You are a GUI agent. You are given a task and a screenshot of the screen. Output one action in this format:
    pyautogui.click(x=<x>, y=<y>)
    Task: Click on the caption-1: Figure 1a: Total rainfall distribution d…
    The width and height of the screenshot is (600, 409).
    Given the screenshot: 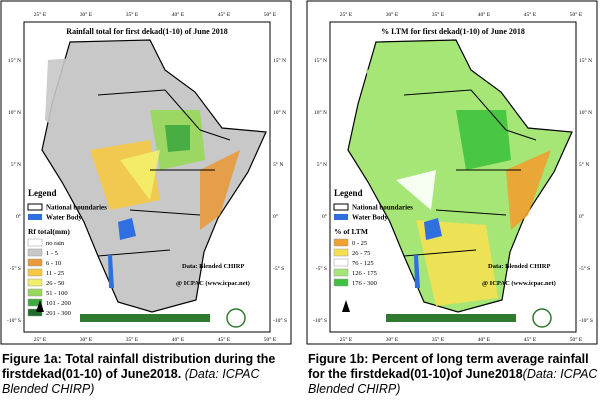 What is the action you would take?
    pyautogui.click(x=147, y=374)
    